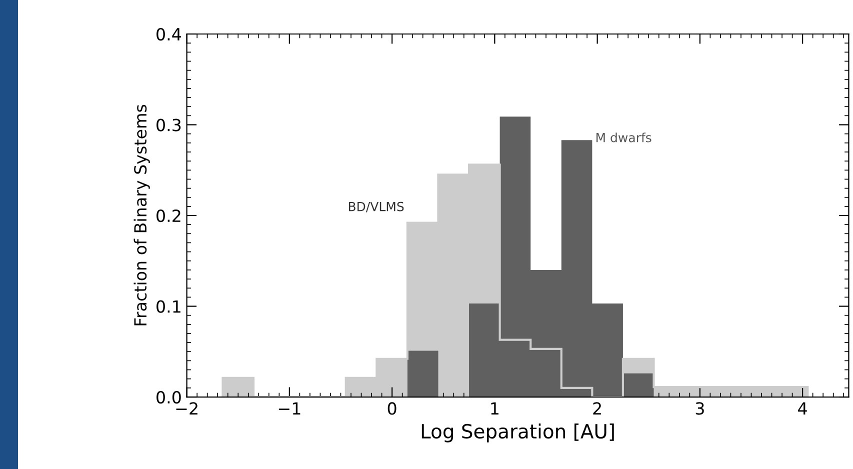 Image resolution: width=853 pixels, height=469 pixels. I want to click on x-tick-label: 4, so click(802, 408).